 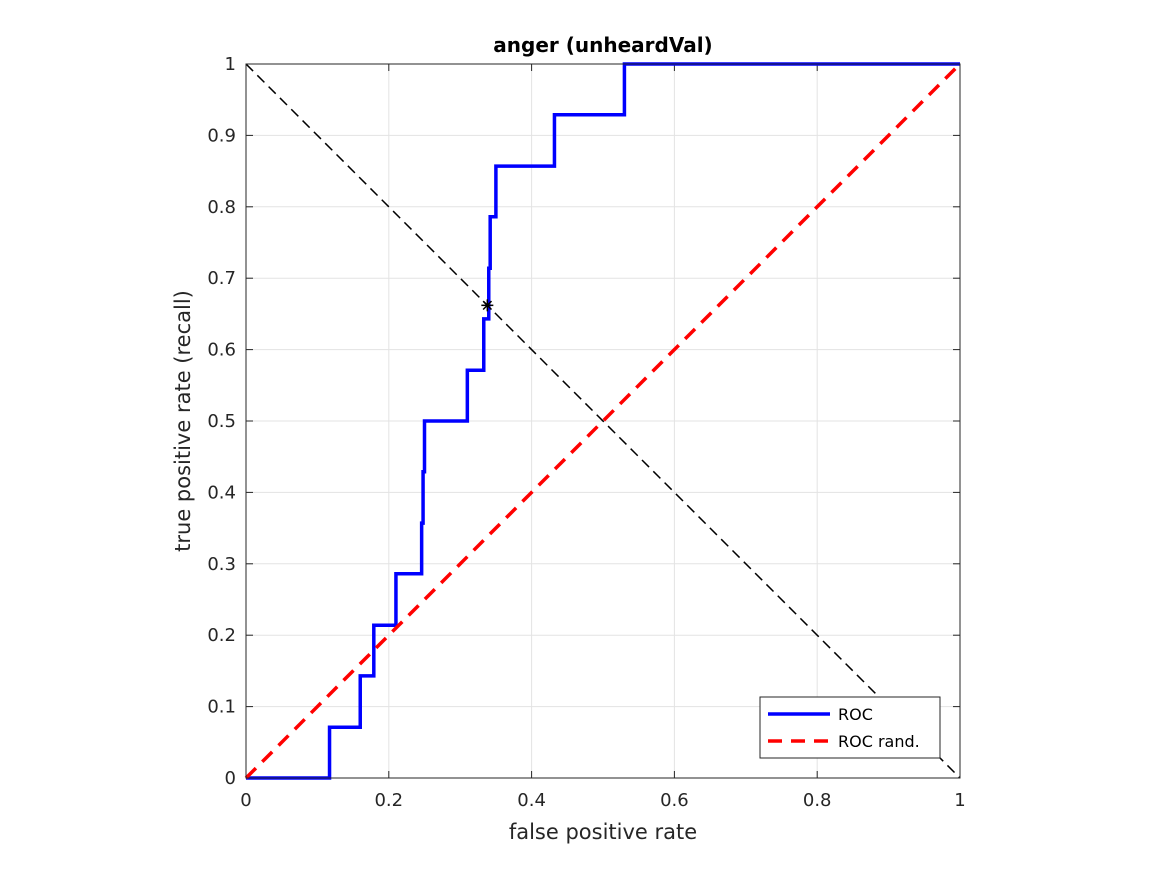 What do you see at coordinates (221, 635) in the screenshot?
I see `y-tick-label: 0.2` at bounding box center [221, 635].